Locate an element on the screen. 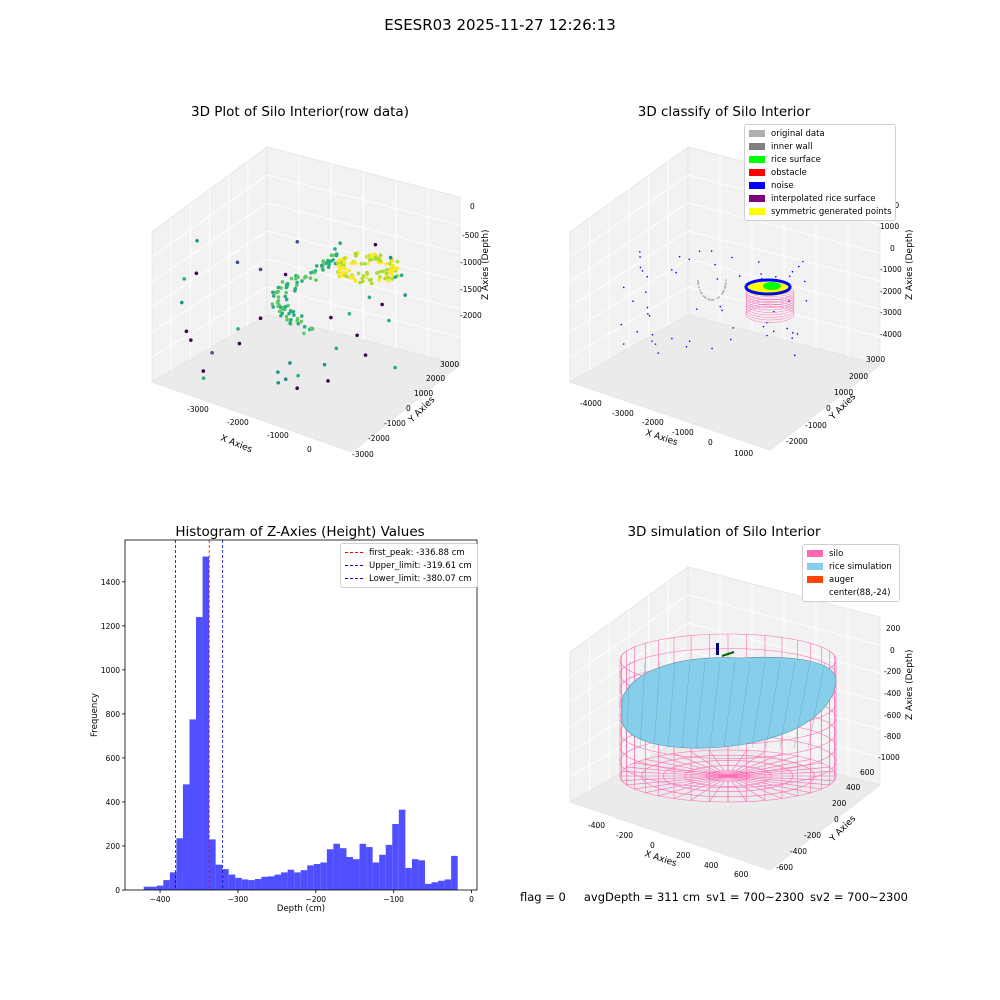 This screenshot has height=1000, width=1000. p4-legend-item-center: center(88,-24) is located at coordinates (851, 592).